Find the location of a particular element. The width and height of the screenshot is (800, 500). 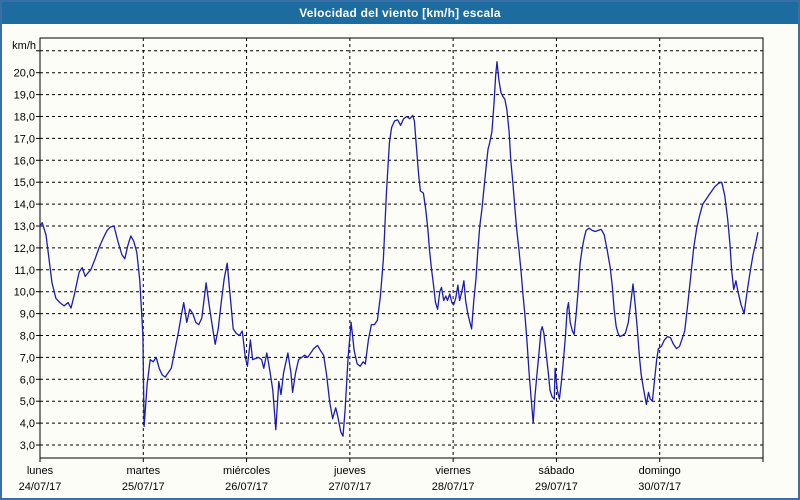

x-day-label: domingo is located at coordinates (660, 471).